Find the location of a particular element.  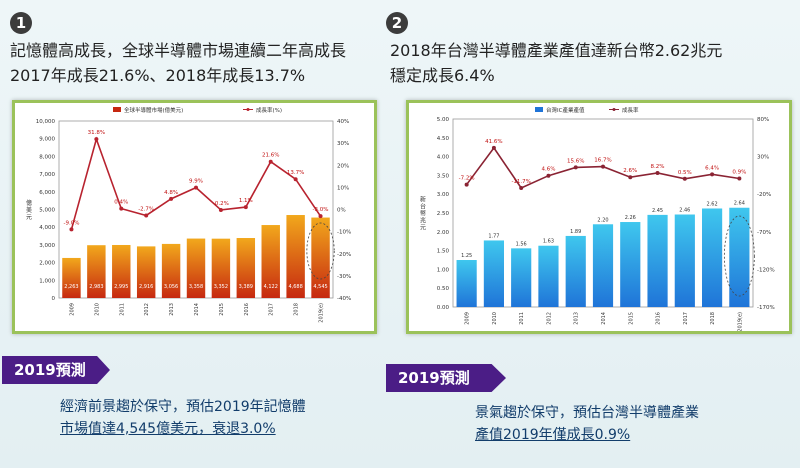

c2-legend-line-marker is located at coordinates (614, 109).